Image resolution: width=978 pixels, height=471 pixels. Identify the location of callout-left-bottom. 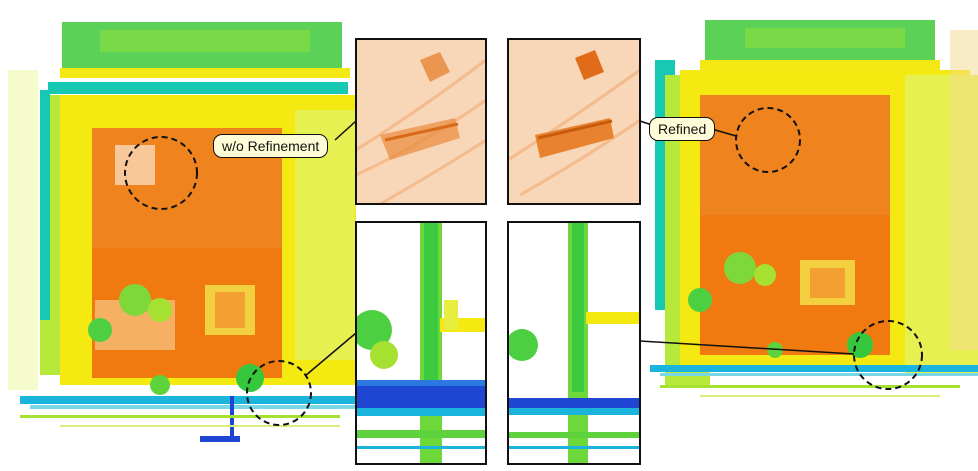
(301, 379).